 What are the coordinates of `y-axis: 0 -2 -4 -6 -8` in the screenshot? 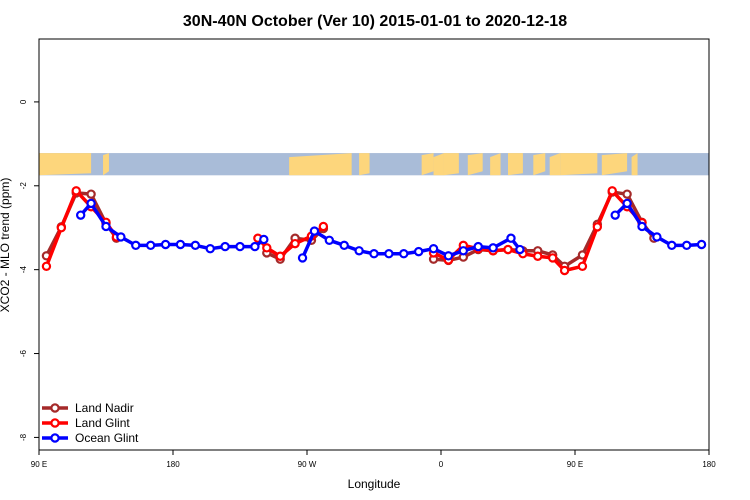 It's located at (29, 270).